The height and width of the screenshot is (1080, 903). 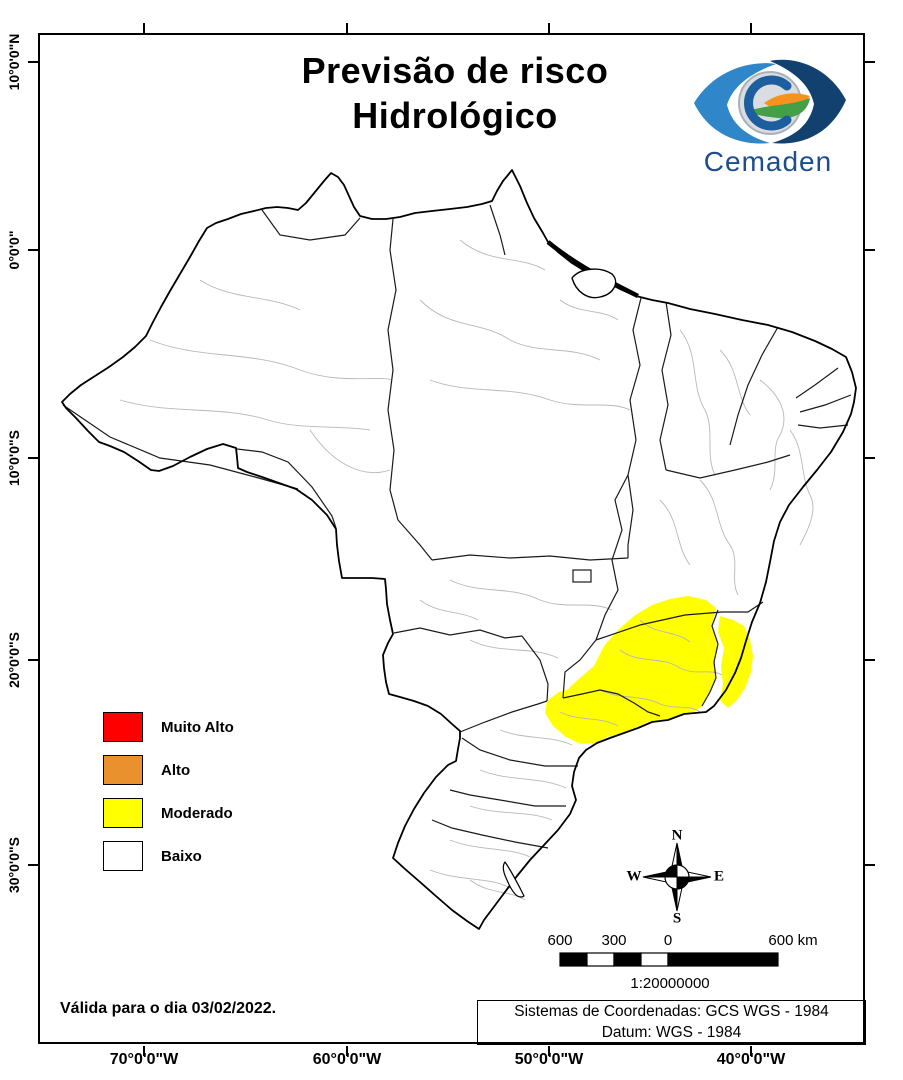 What do you see at coordinates (14, 62) in the screenshot?
I see `lat-label-10n: 10°0'0"N` at bounding box center [14, 62].